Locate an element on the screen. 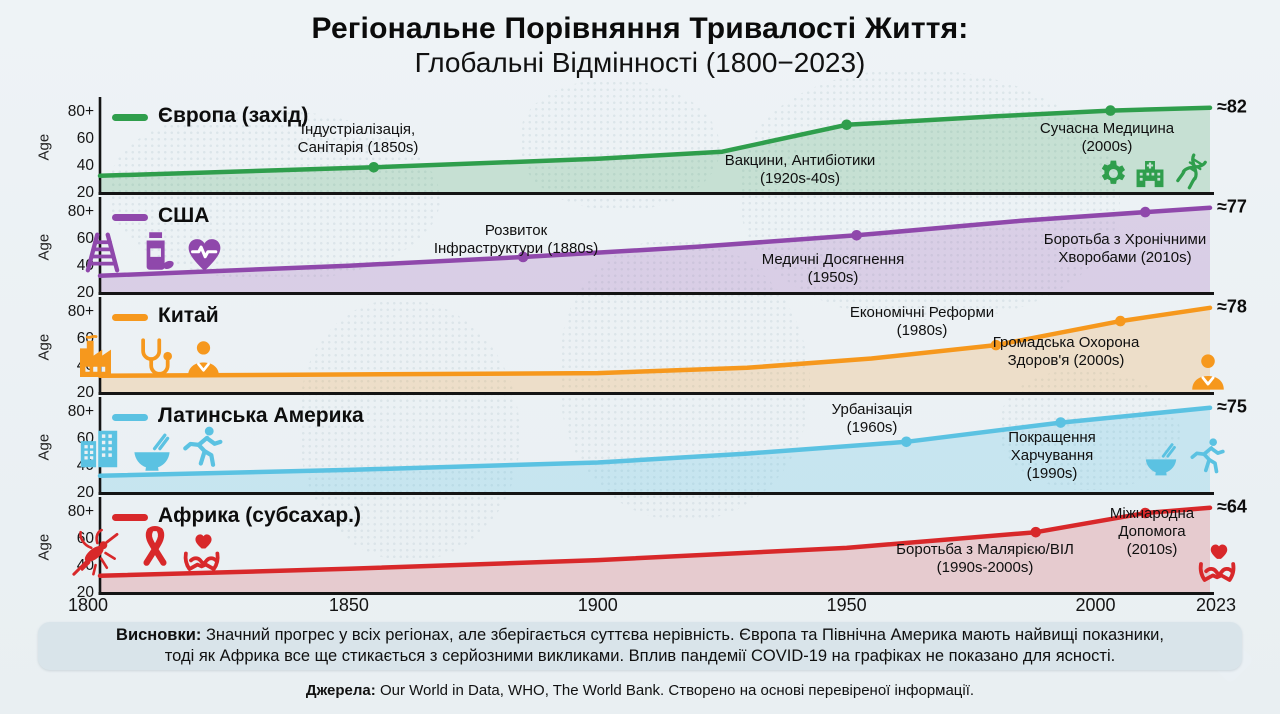 The image size is (1280, 714). heartbeat-icon is located at coordinates (204, 254).